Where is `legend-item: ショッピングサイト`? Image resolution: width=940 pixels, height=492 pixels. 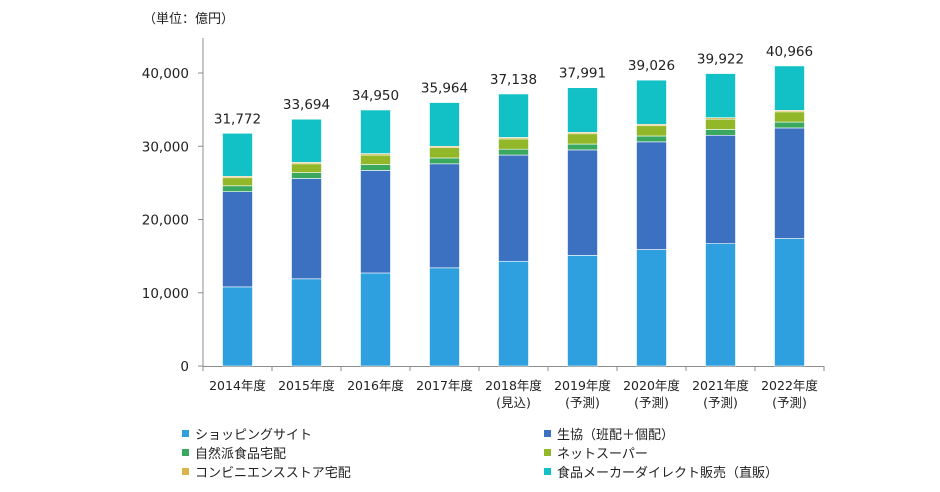 legend-item: ショッピングサイト is located at coordinates (247, 433).